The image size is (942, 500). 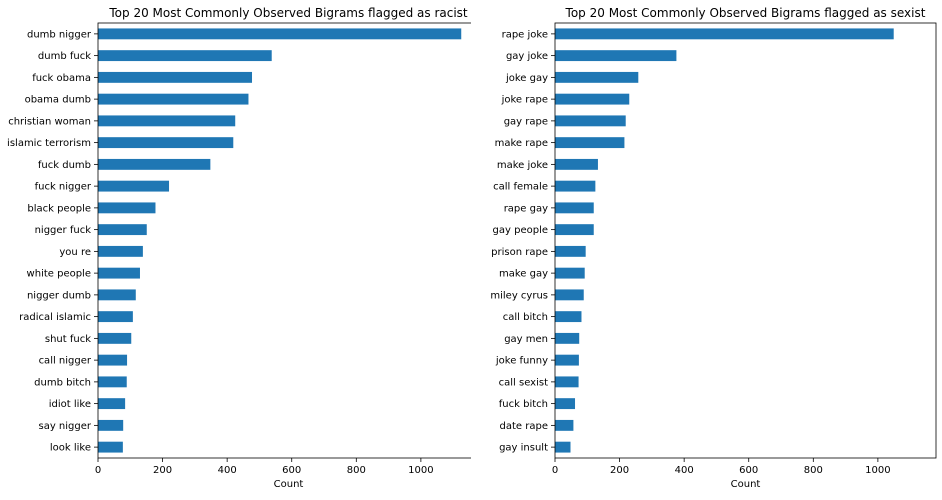 I want to click on bar-say-nigger, so click(x=111, y=425).